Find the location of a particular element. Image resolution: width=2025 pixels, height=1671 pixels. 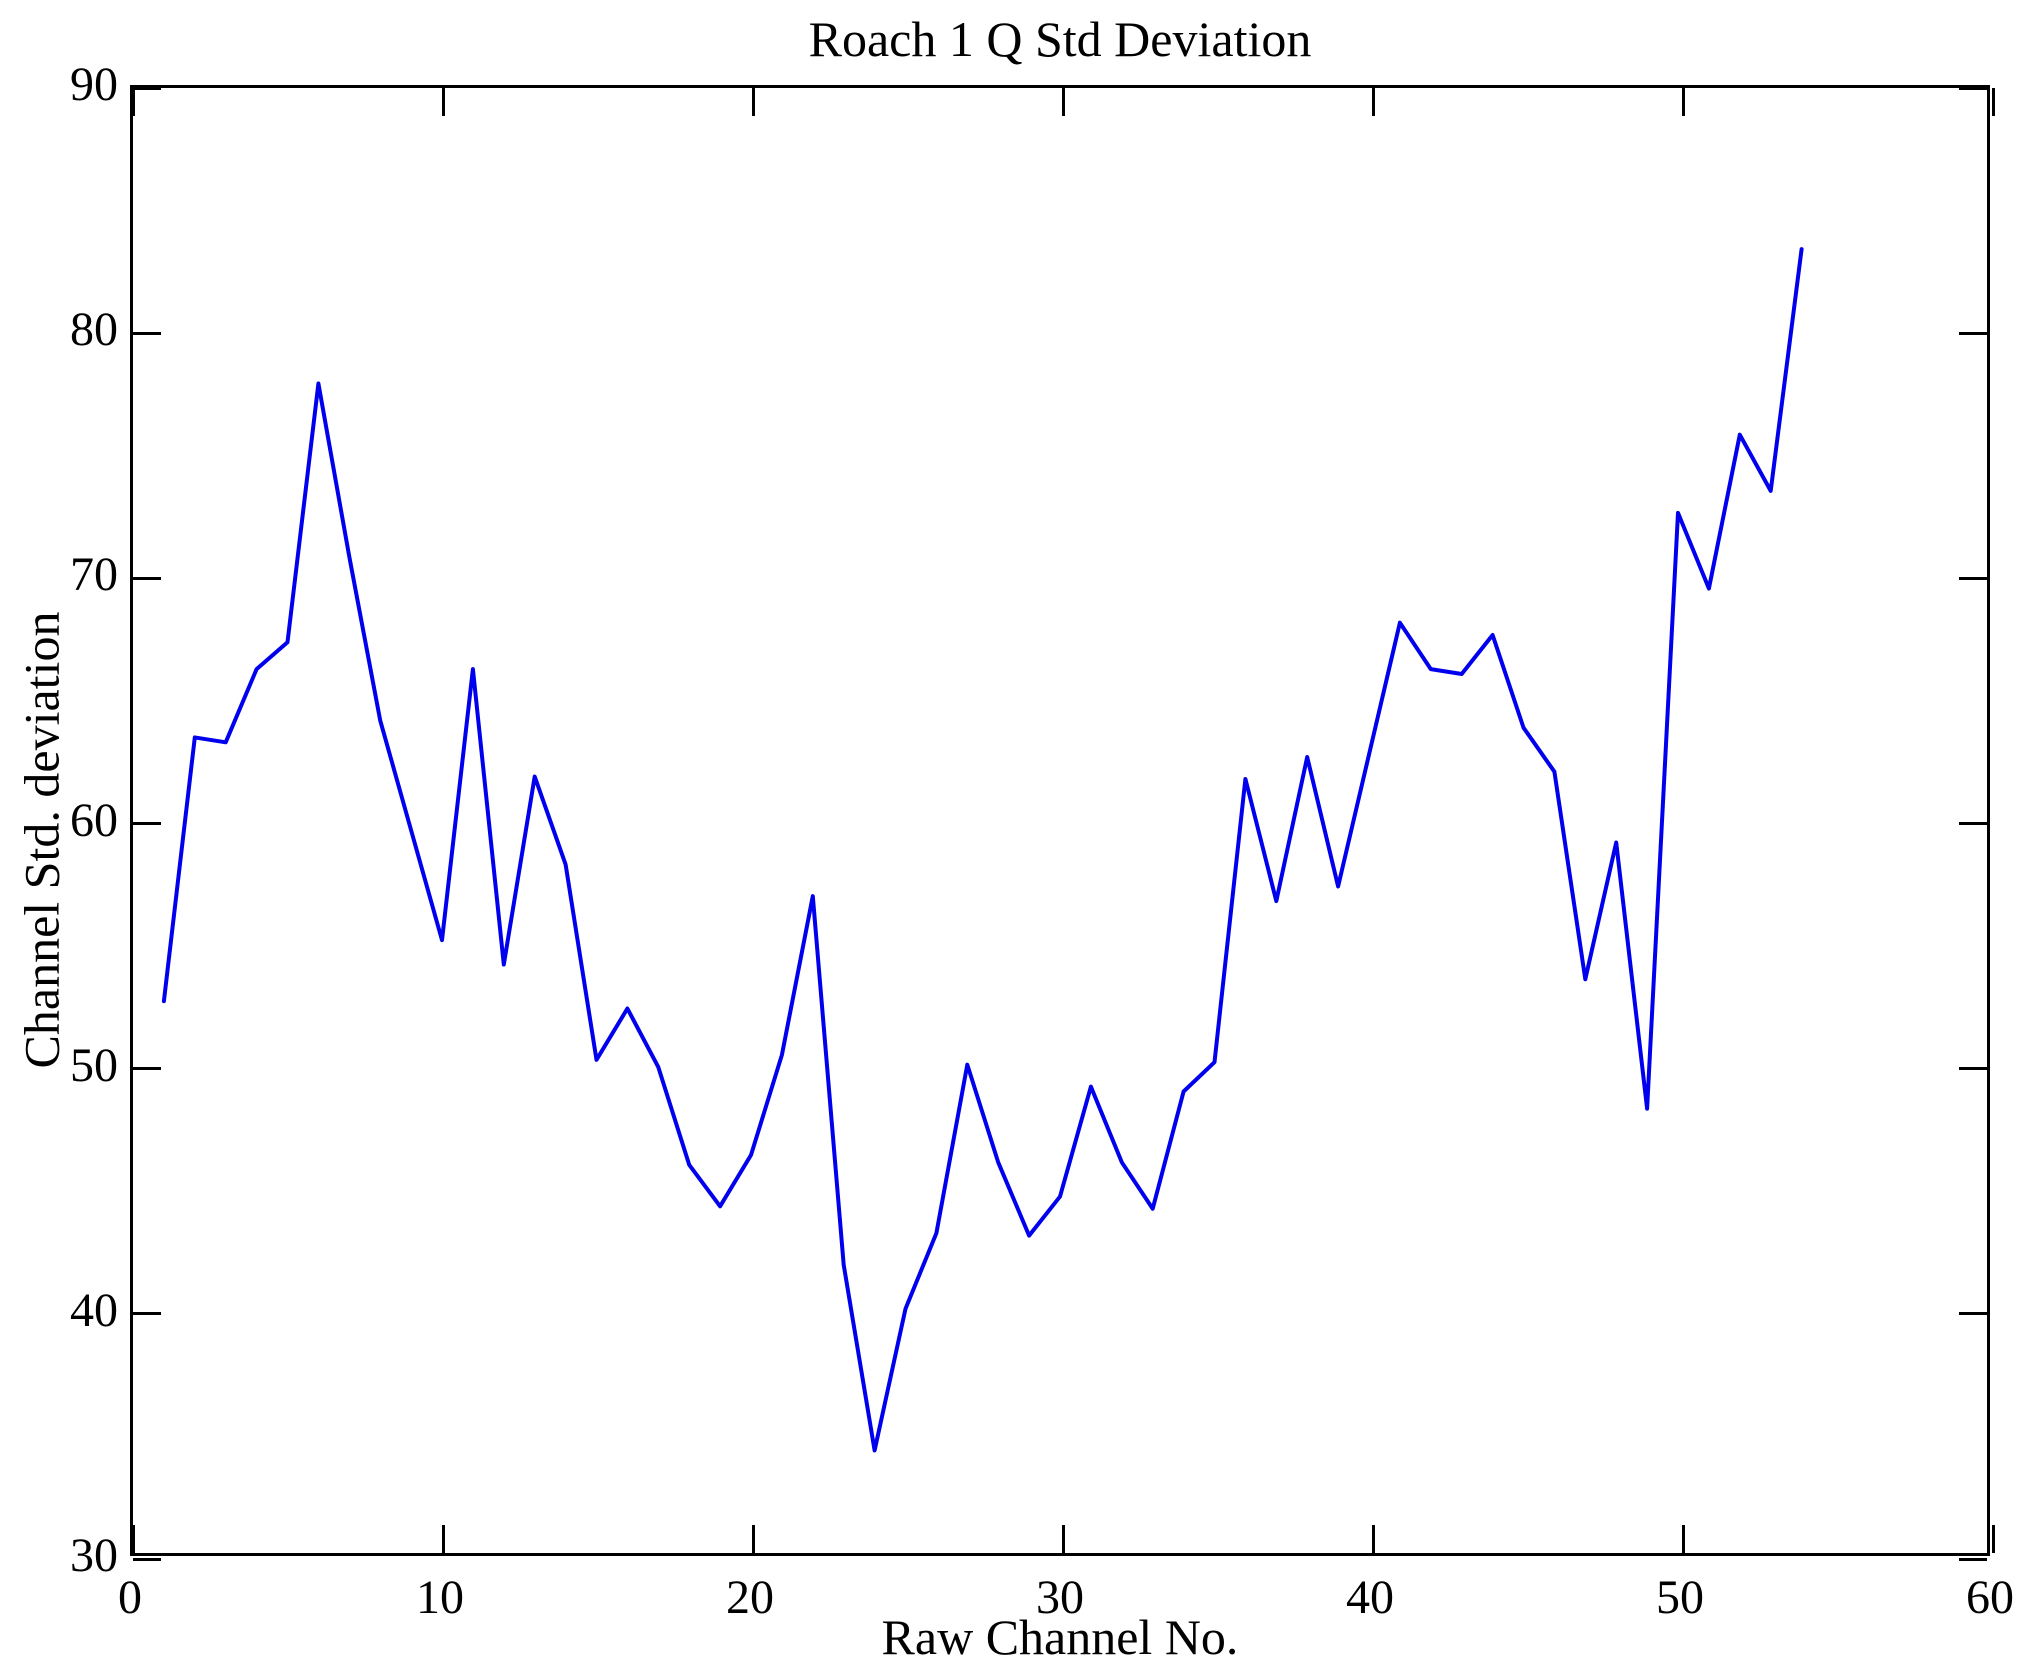

x-tick-label: 50 is located at coordinates (1680, 1597).